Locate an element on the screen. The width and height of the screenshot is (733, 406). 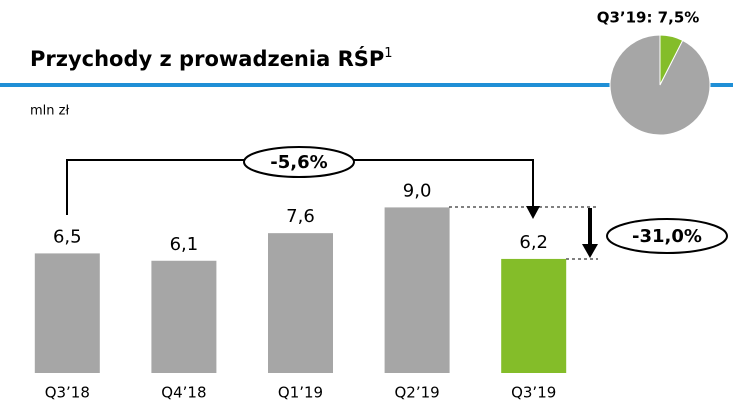
x-tick-label: Q1’19 is located at coordinates (300, 393).